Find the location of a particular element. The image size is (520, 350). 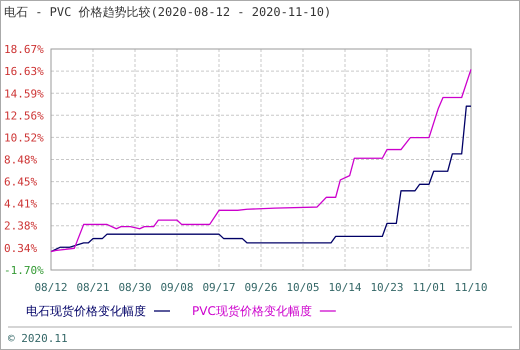

x-tick-label: 10/14 is located at coordinates (345, 287).